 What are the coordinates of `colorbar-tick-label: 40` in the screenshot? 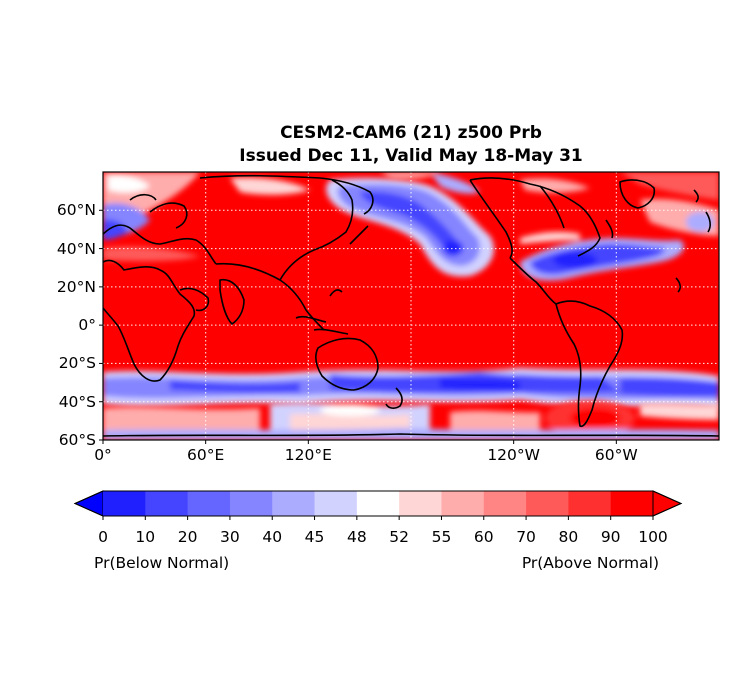 It's located at (272, 537).